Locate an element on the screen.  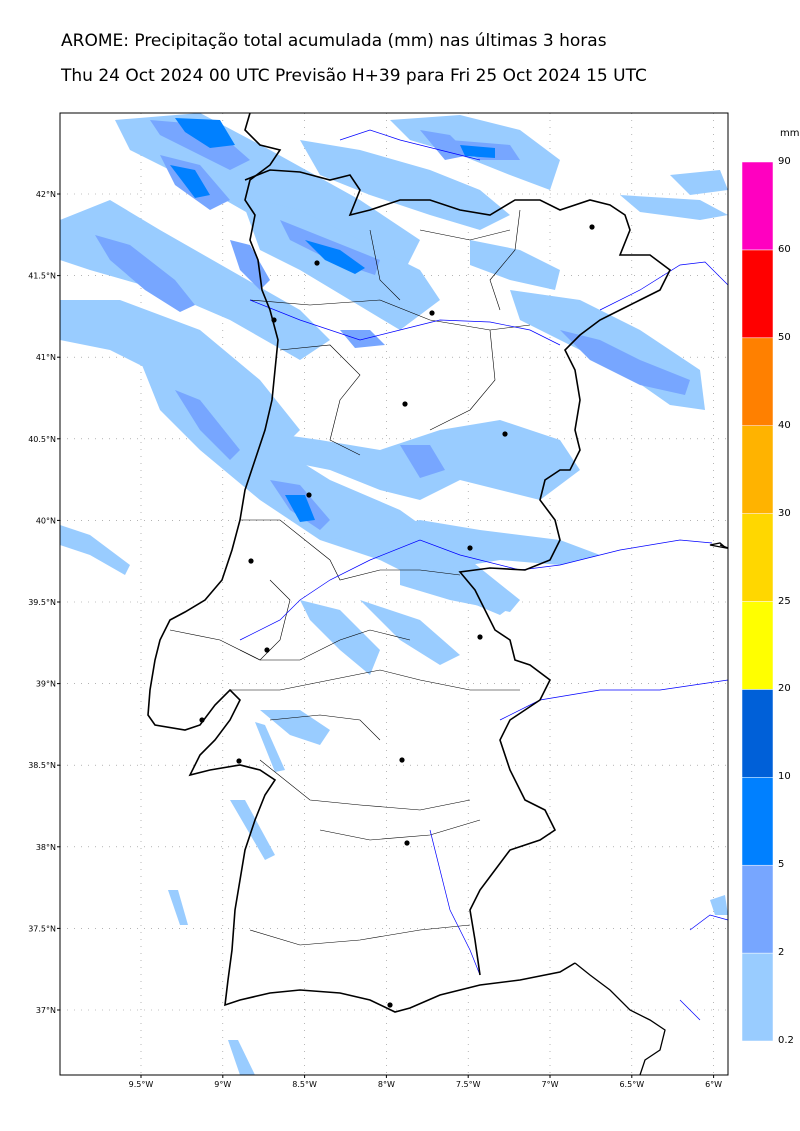
colorbar-tick-label: 5 is located at coordinates (781, 865).